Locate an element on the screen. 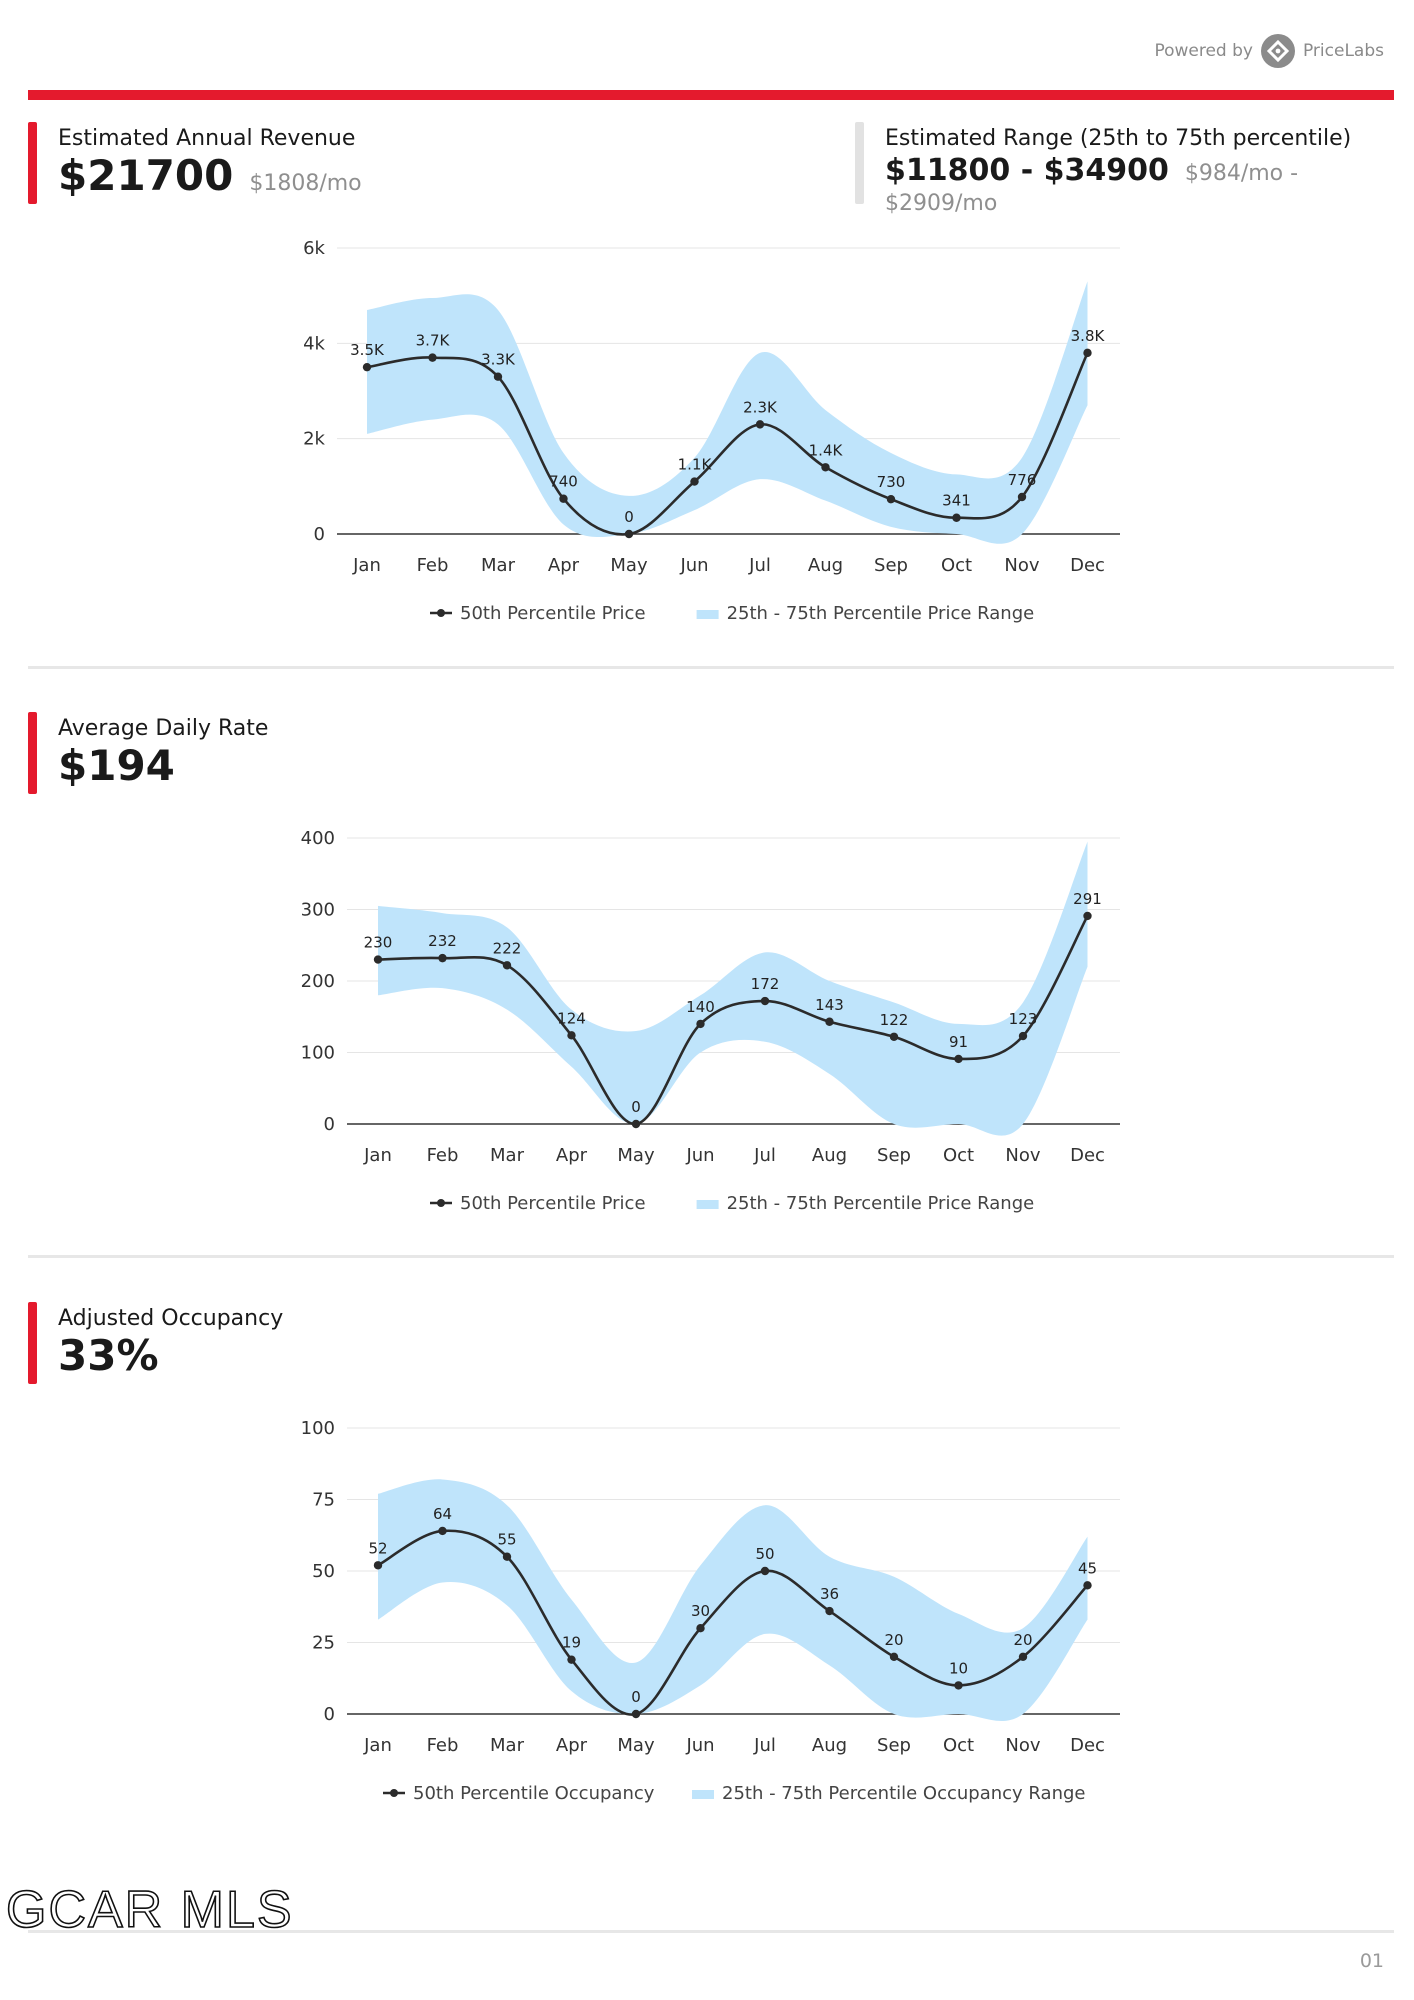 The width and height of the screenshot is (1414, 2000). data-label: 45 is located at coordinates (1087, 1568).